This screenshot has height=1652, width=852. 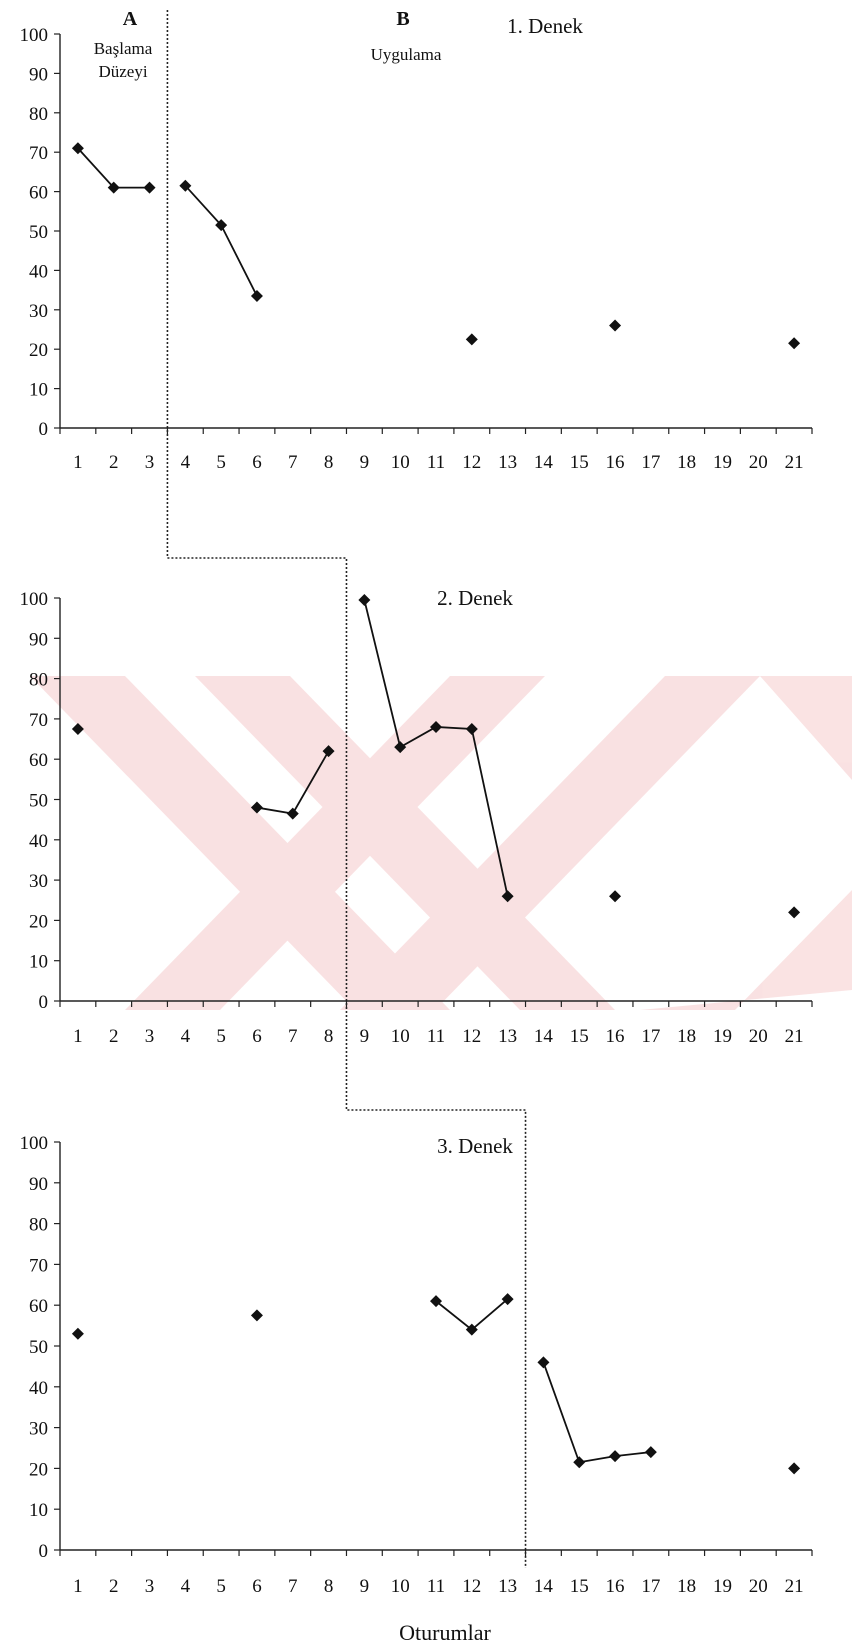 What do you see at coordinates (186, 1586) in the screenshot?
I see `x-tick-label: 4` at bounding box center [186, 1586].